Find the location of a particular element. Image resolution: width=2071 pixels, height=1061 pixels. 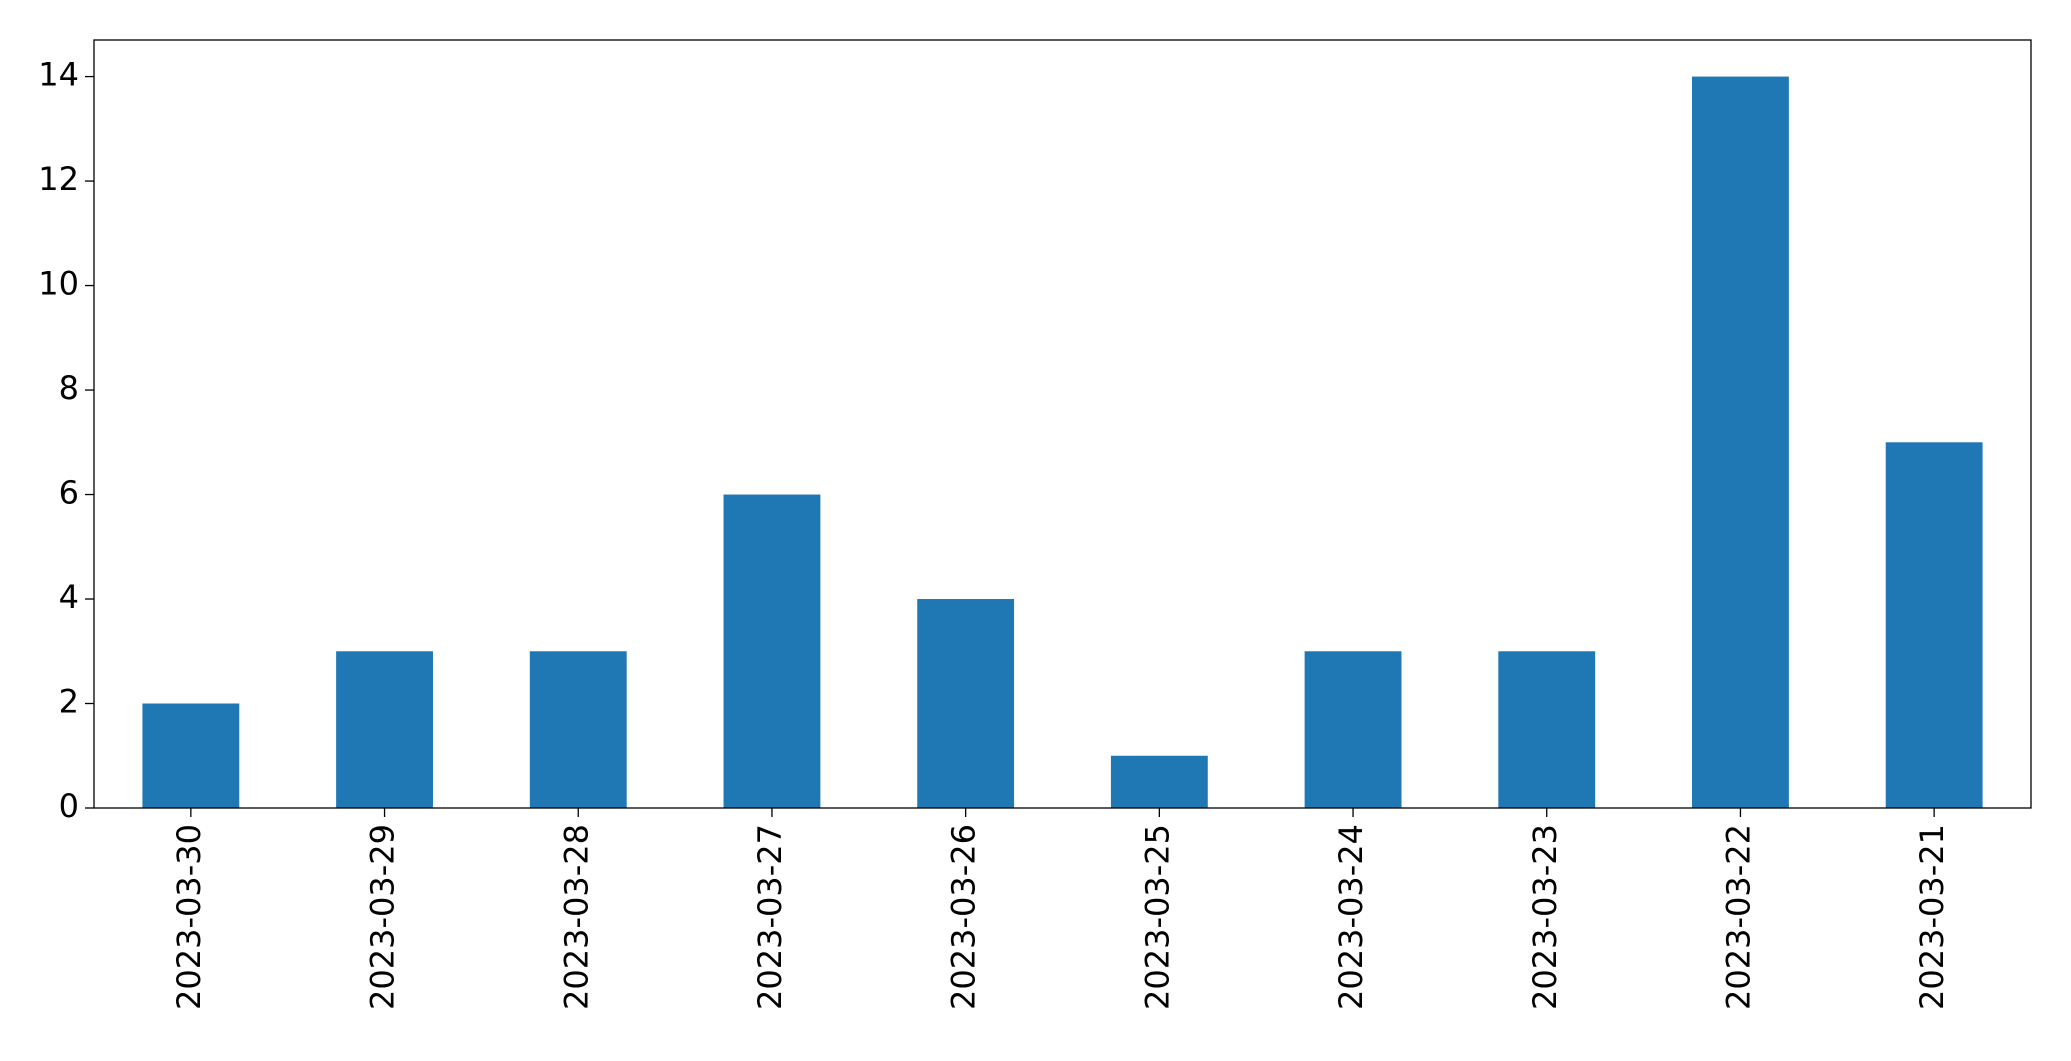

y-tick-label: 6 is located at coordinates (69, 493).